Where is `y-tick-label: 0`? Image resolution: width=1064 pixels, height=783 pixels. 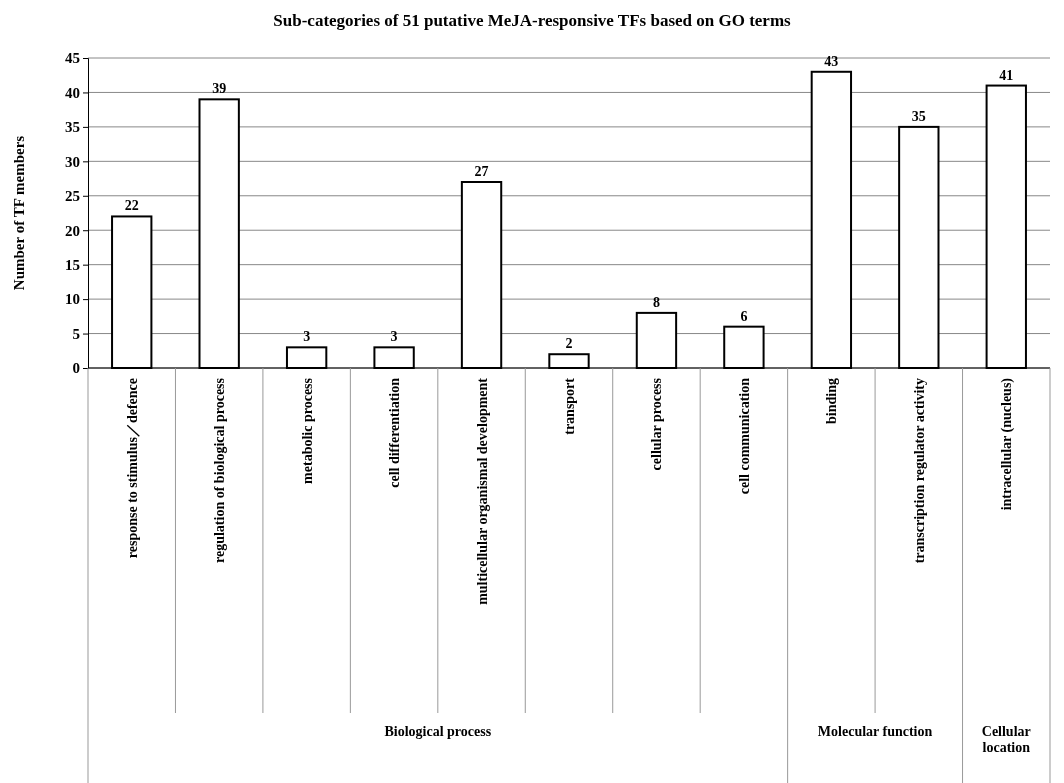 y-tick-label: 0 is located at coordinates (76, 368).